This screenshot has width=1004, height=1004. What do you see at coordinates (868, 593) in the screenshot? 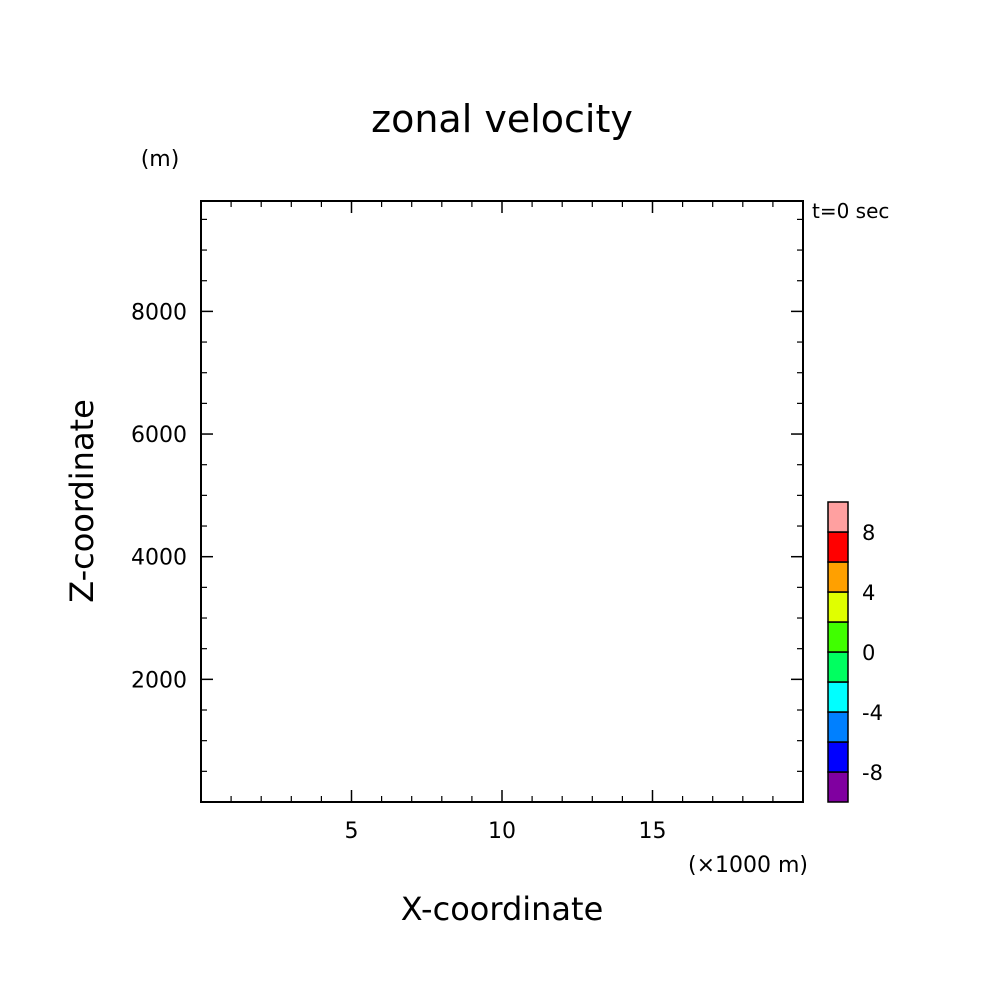
I see `colorbar-label: 4` at bounding box center [868, 593].